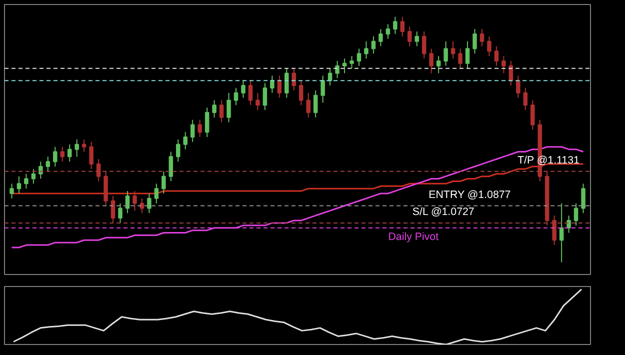 This screenshot has width=625, height=355. What do you see at coordinates (469, 194) in the screenshot?
I see `ref-line-label: ENTRY @1.0877` at bounding box center [469, 194].